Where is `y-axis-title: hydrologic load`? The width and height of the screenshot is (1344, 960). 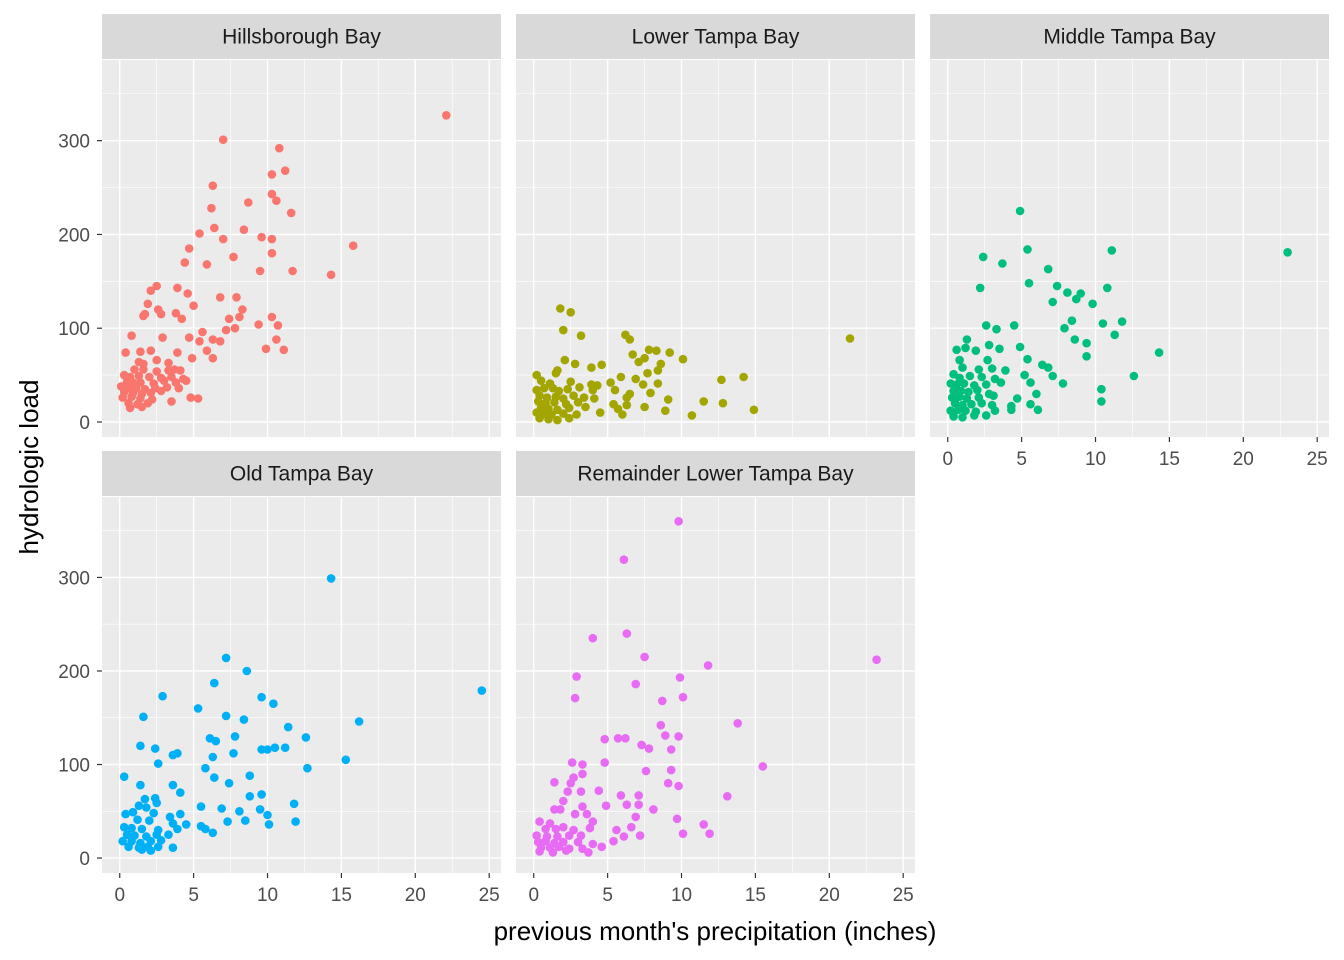
y-axis-title: hydrologic load is located at coordinates (29, 467).